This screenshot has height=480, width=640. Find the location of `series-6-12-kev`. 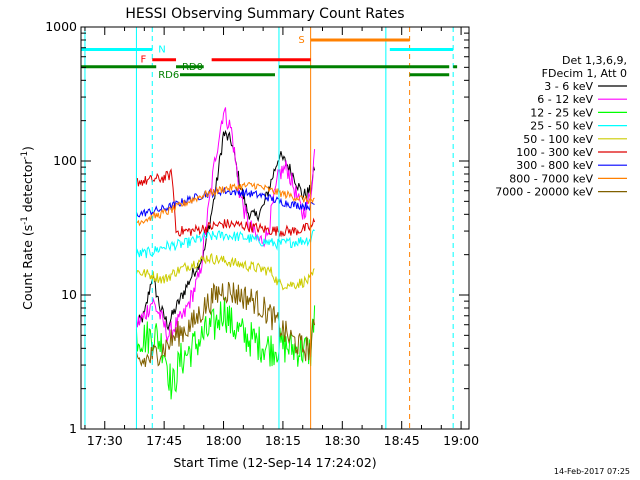

series-6-12-kev is located at coordinates (225, 224).